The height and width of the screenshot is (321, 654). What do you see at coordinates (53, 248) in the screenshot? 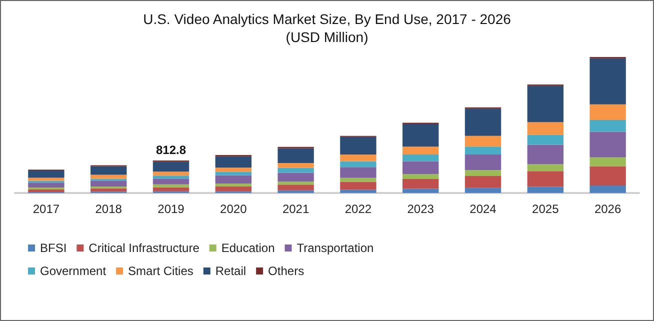
I see `legend-label: BFSI` at bounding box center [53, 248].